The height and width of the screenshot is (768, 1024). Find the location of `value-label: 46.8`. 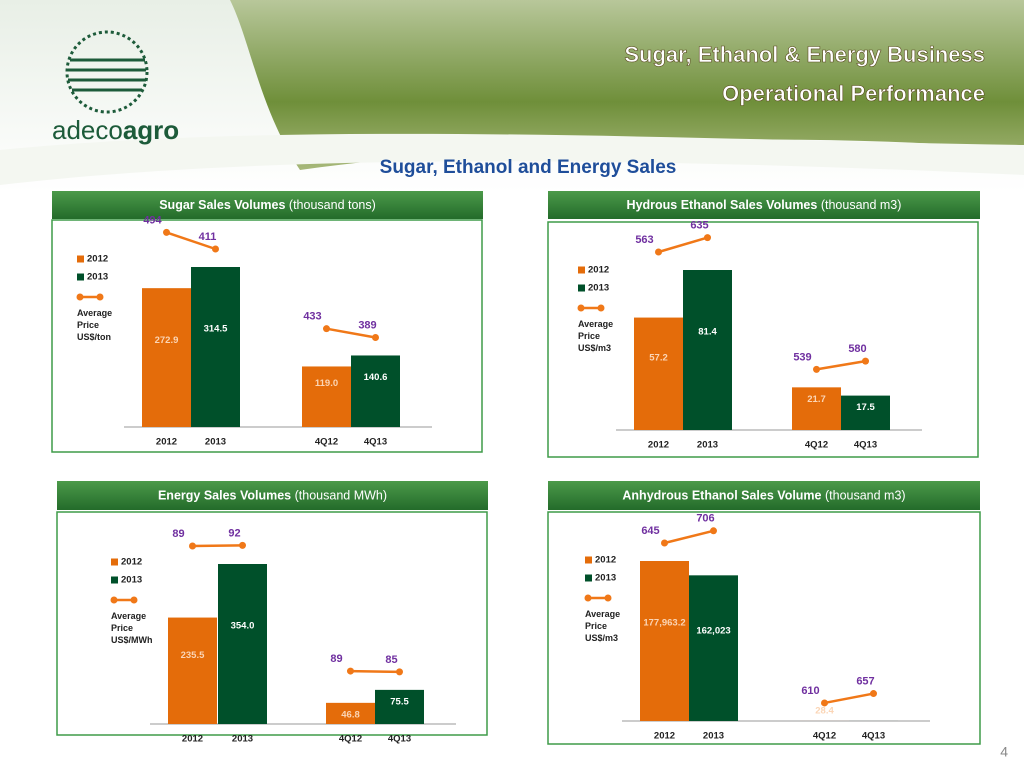

value-label: 46.8 is located at coordinates (350, 714).